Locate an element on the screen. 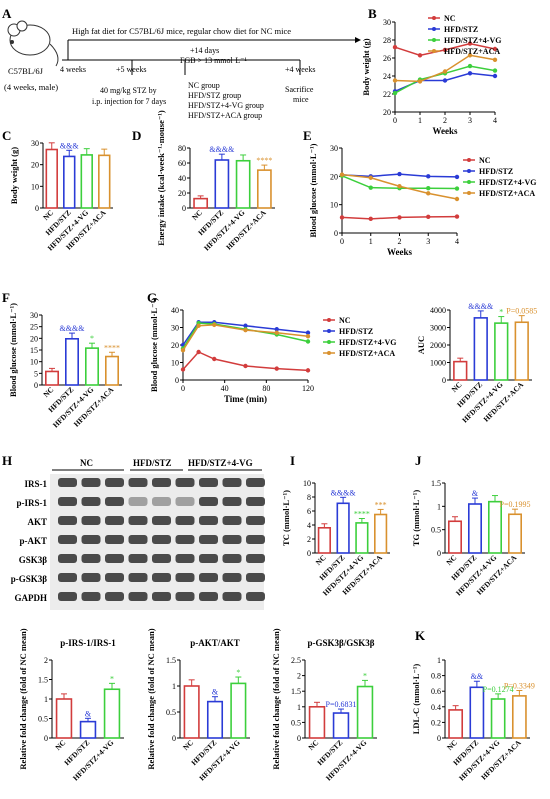  chart-k-annotation-2: P=0.1274 is located at coordinates (498, 689).